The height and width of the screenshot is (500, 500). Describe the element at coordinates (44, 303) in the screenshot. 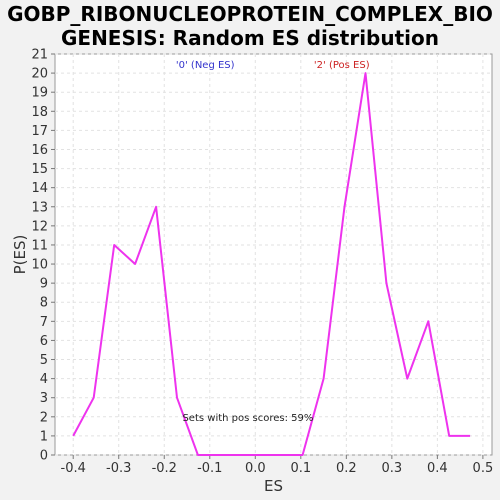

I see `y-tick-label: 8` at that location.